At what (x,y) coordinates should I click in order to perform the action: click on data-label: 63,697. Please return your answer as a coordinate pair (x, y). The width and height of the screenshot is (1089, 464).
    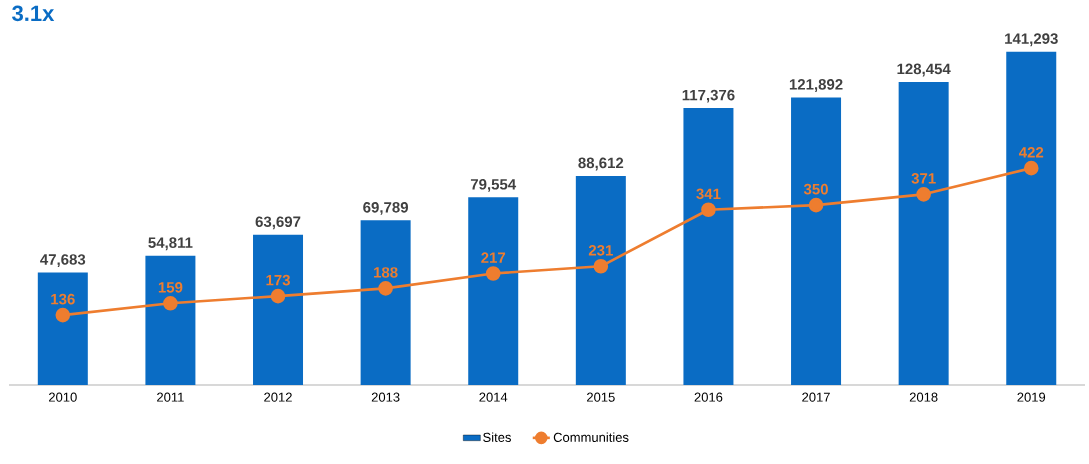
    Looking at the image, I should click on (278, 223).